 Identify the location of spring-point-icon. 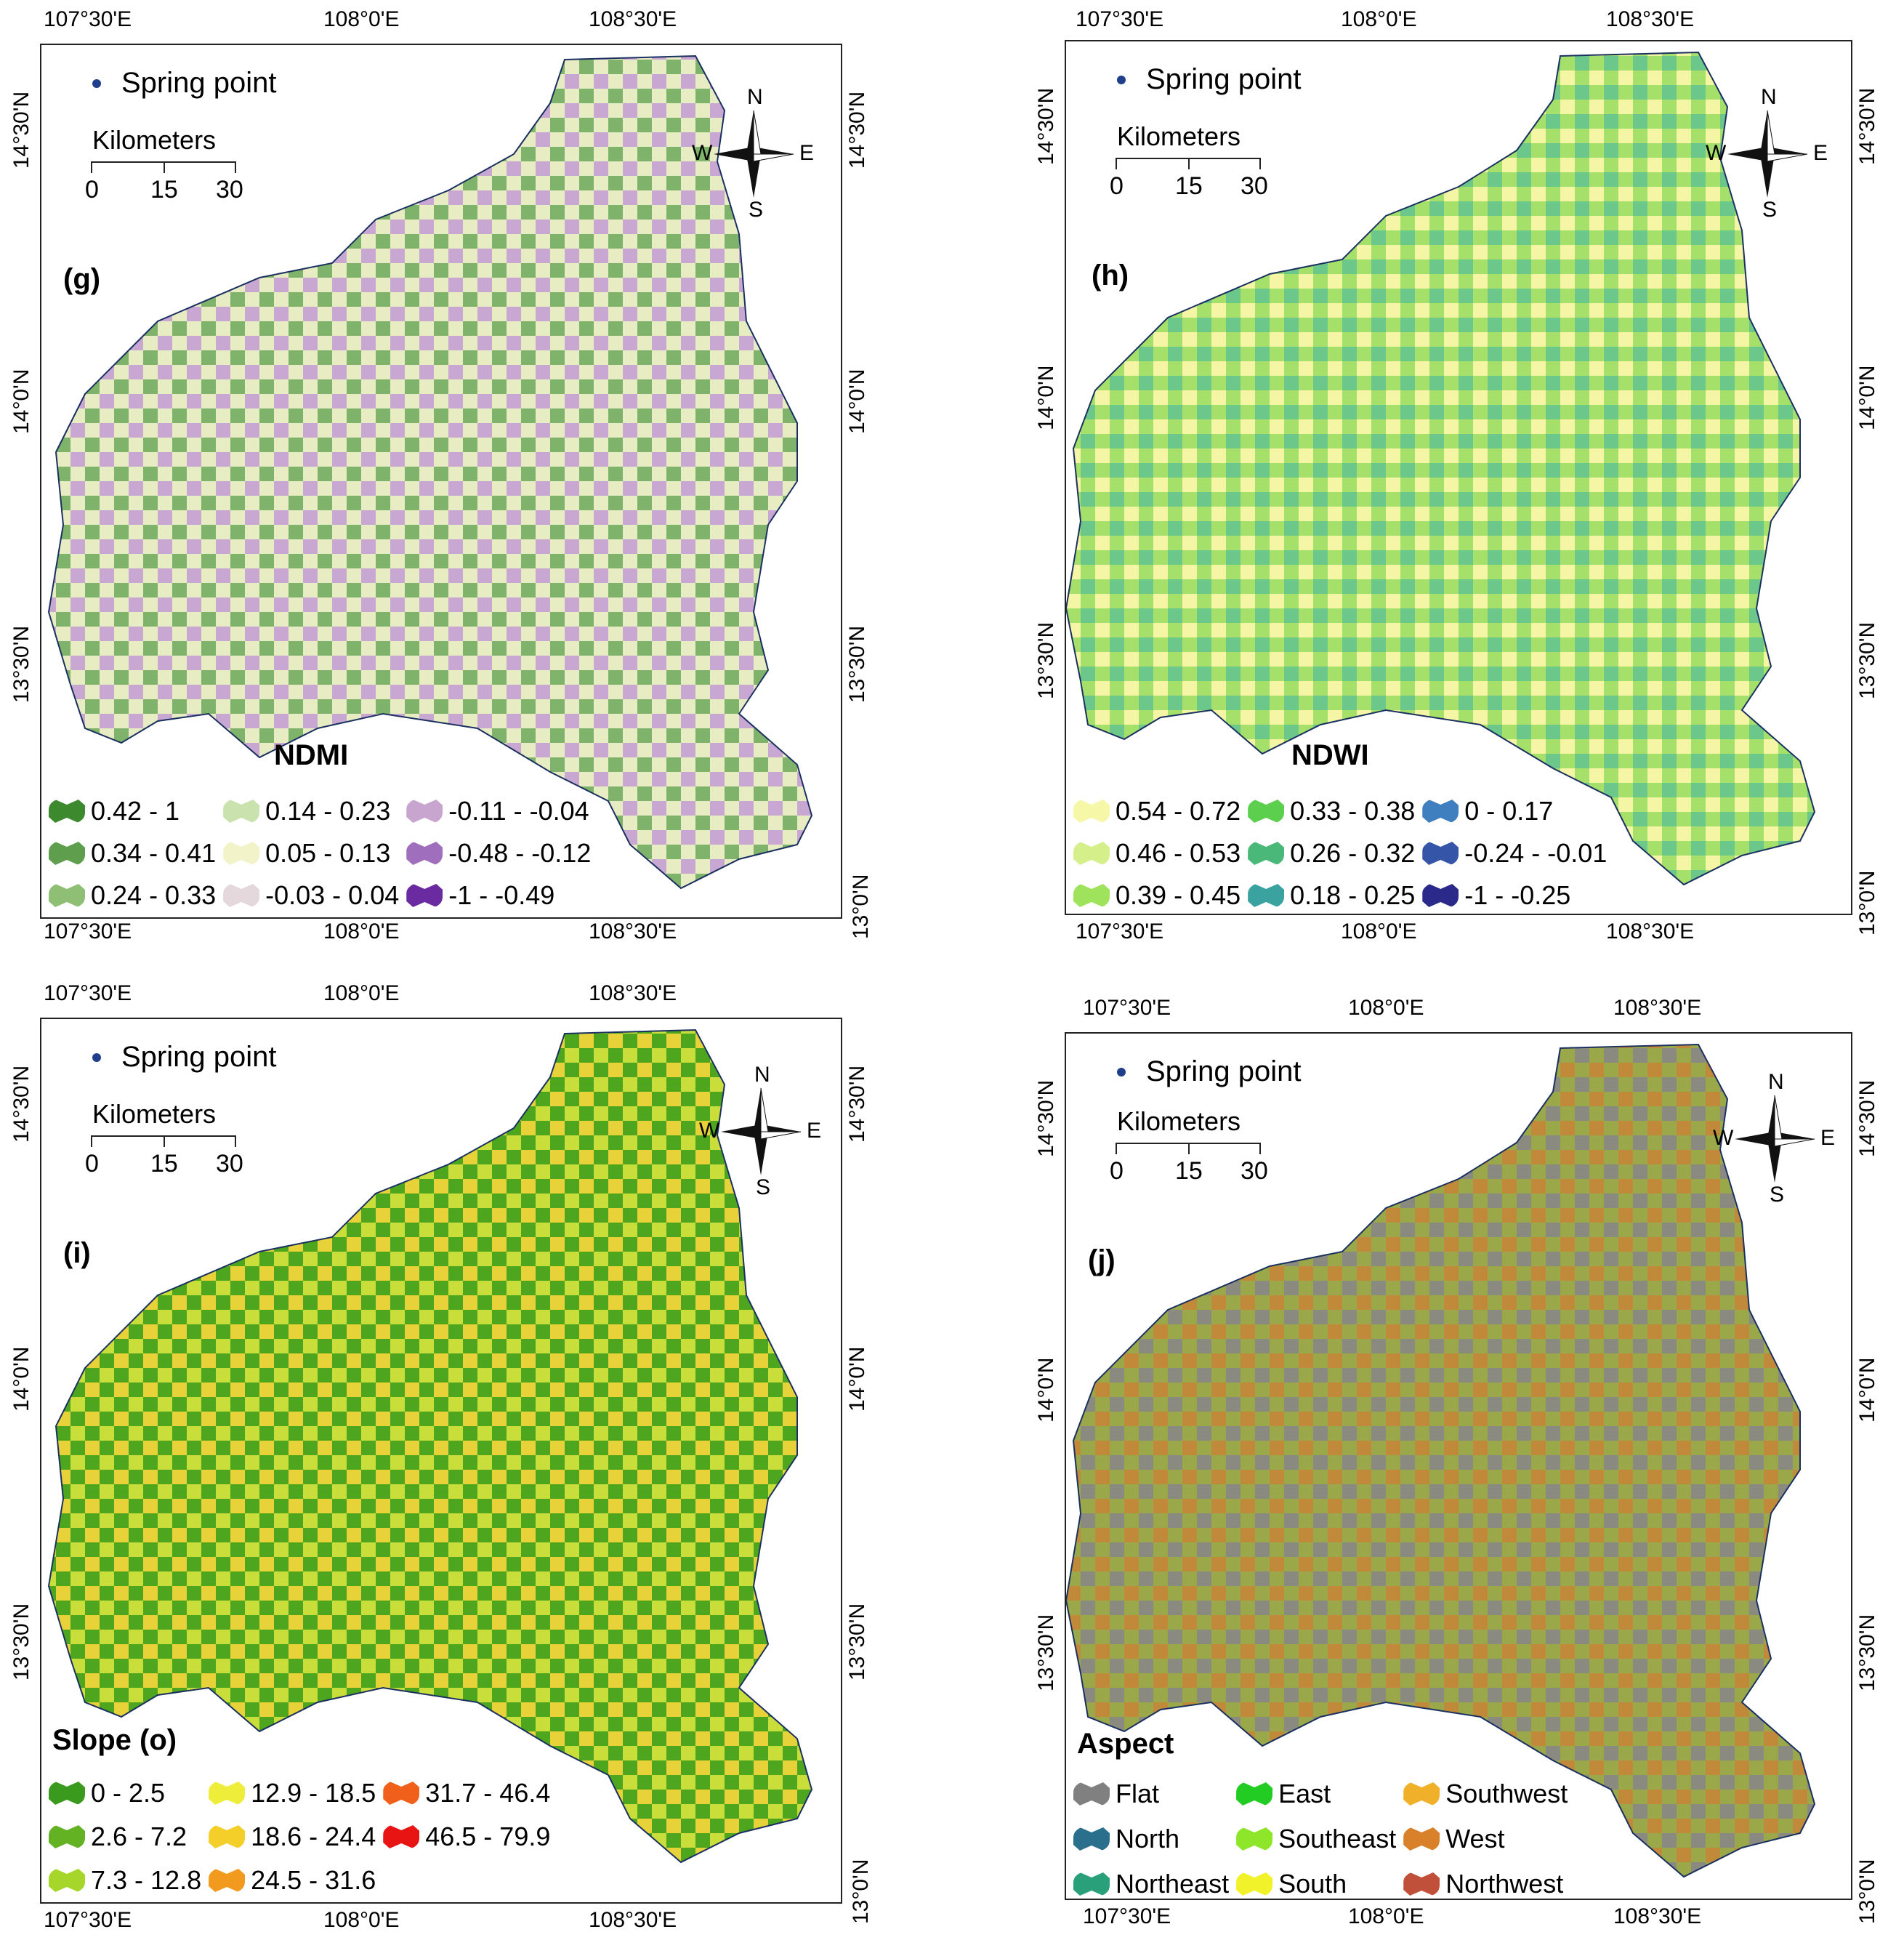
(96, 1057).